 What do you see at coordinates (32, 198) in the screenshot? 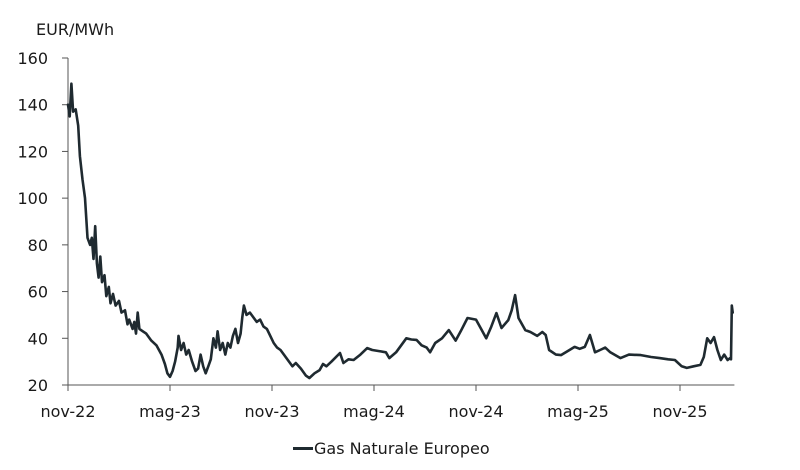
I see `y-tick-label: 100` at bounding box center [32, 198].